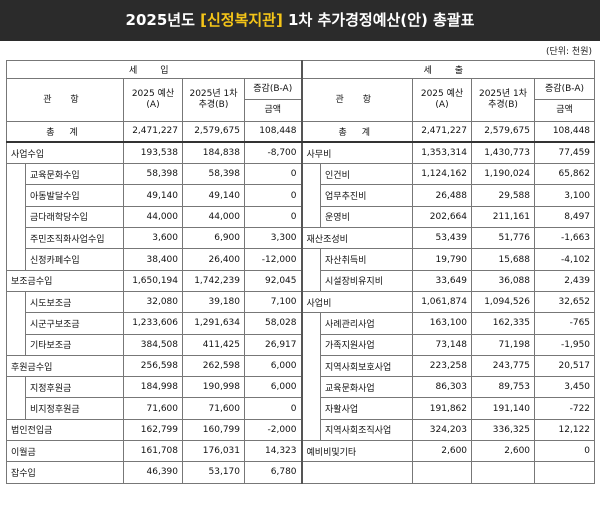  What do you see at coordinates (153, 302) in the screenshot?
I see `revenue-budget-value: 32,080` at bounding box center [153, 302].